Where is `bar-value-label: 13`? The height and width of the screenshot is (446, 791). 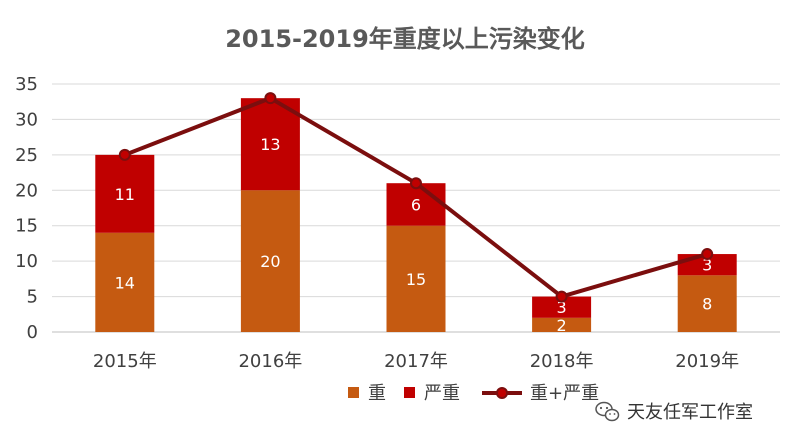 bar-value-label: 13 is located at coordinates (270, 144).